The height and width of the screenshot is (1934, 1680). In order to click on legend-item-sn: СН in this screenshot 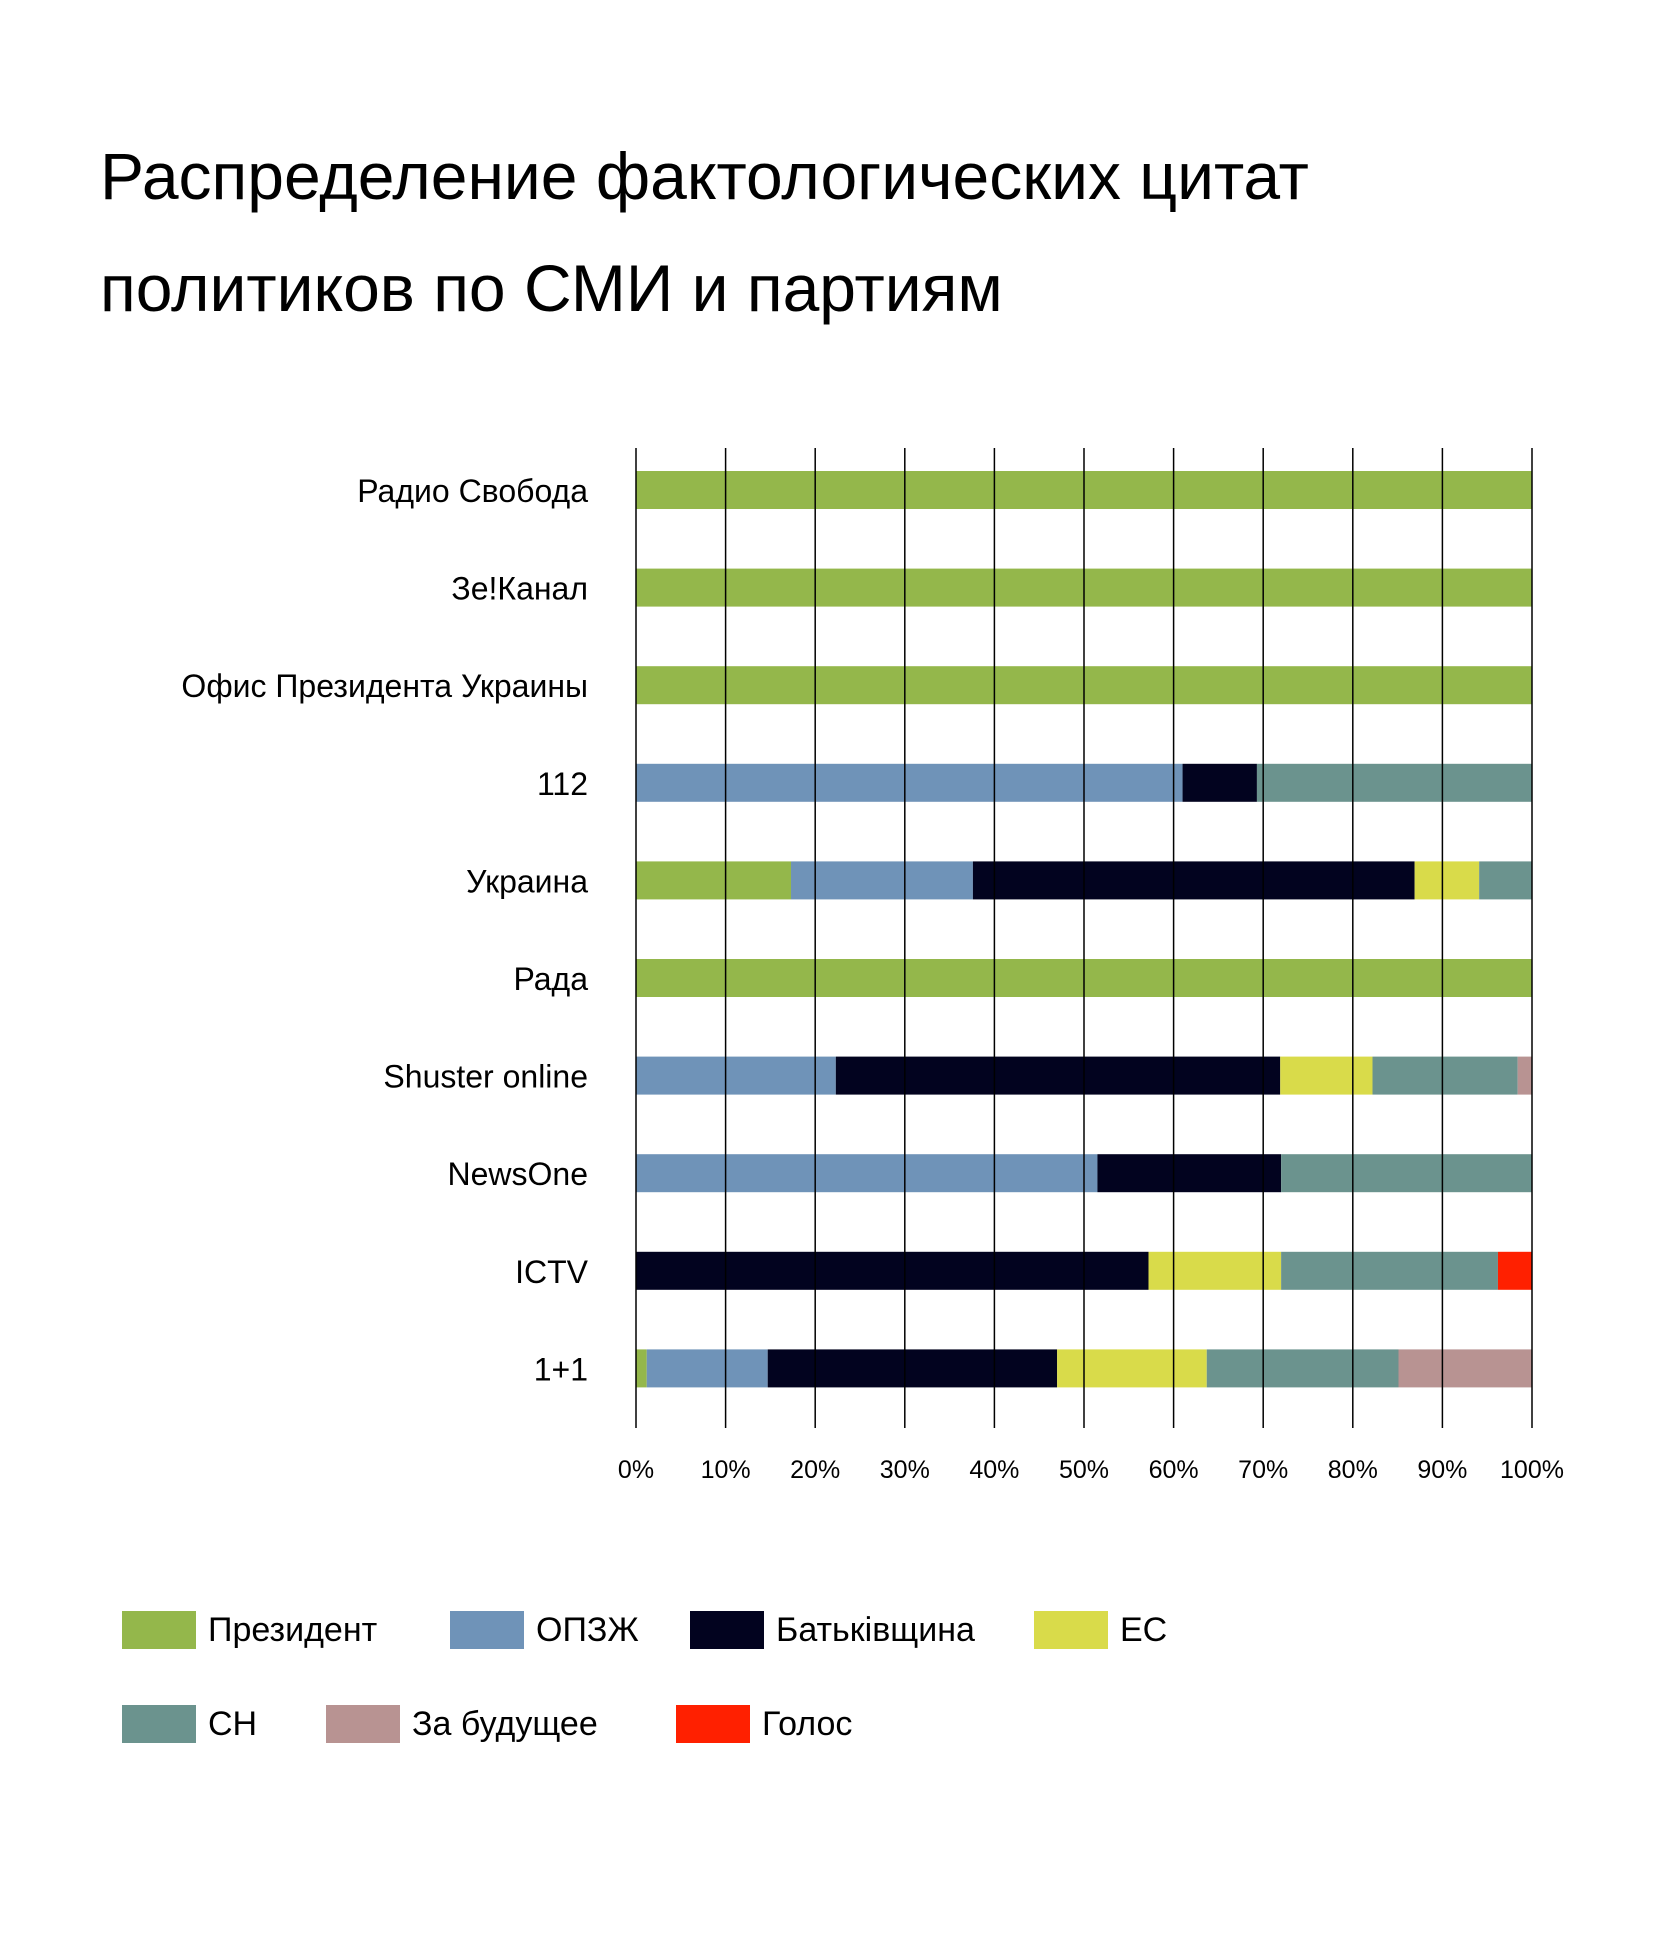, I will do `click(189, 1724)`.